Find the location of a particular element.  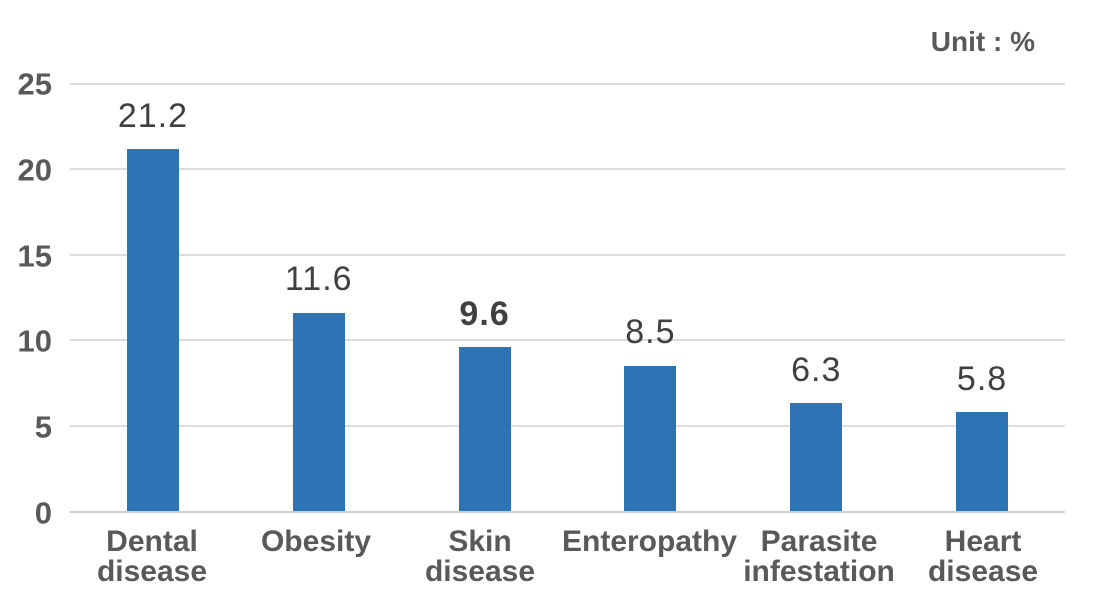

x-tick-label: Skin disease is located at coordinates (480, 556).